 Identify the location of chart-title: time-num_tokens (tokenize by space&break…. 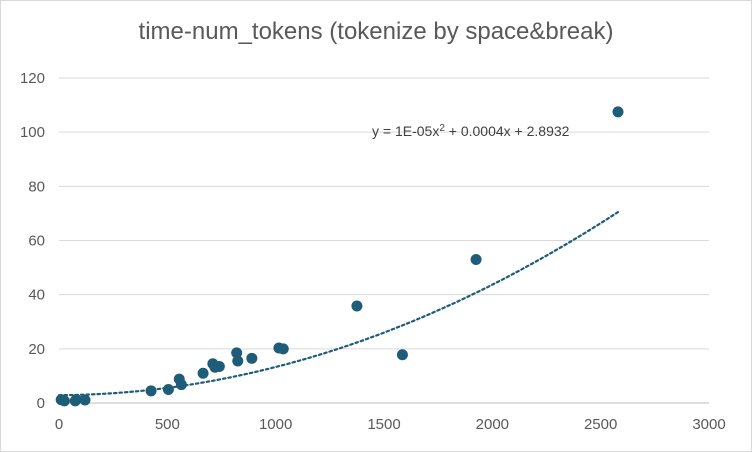
(376, 31).